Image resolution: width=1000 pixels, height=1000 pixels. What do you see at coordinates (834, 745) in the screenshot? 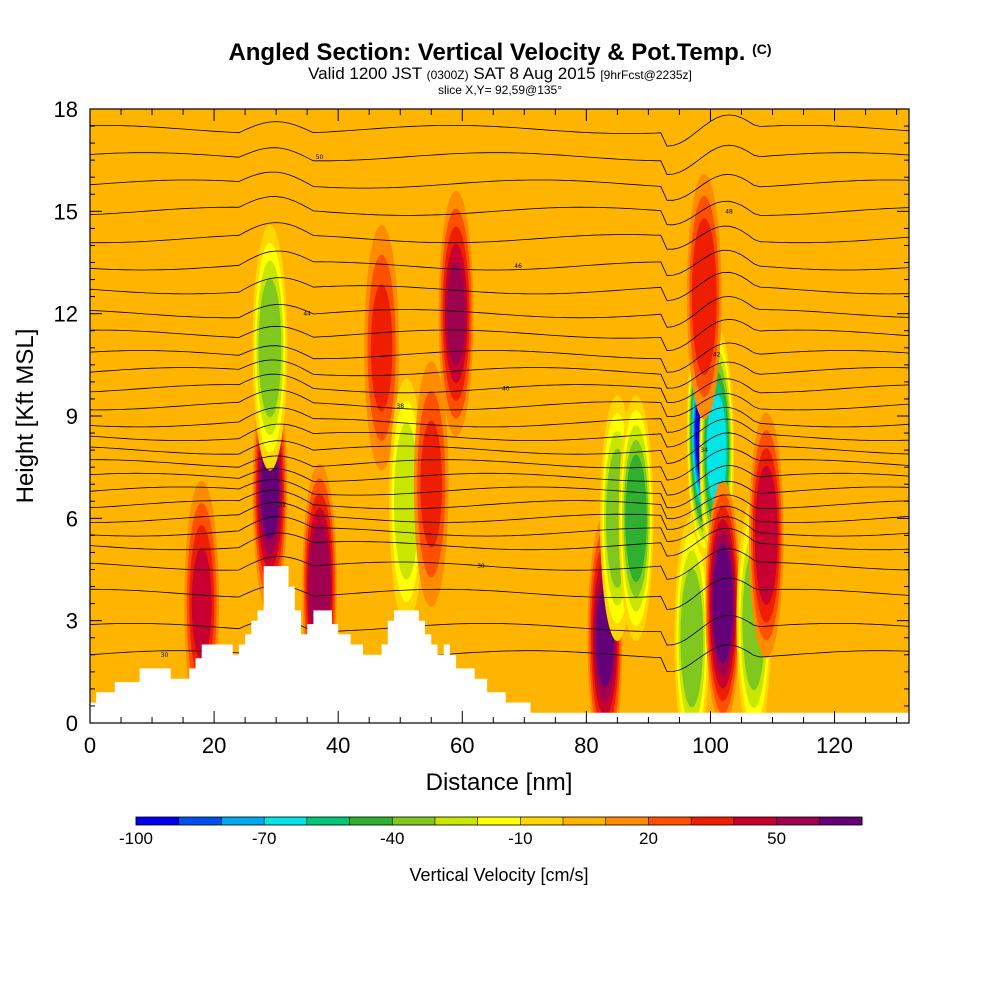
I see `x-tick-label: 120` at bounding box center [834, 745].